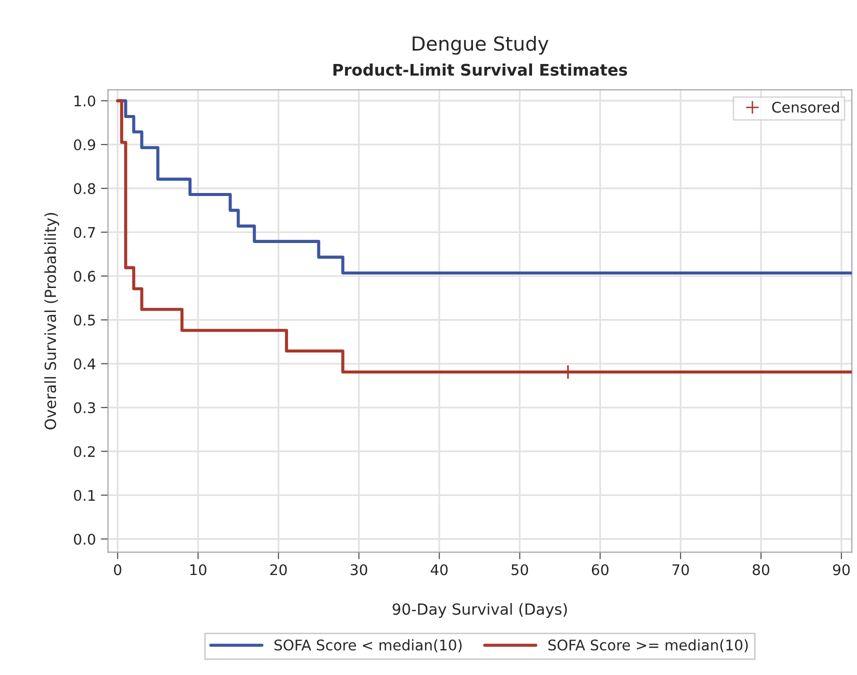  I want to click on y-tick-label: 0.7, so click(84, 232).